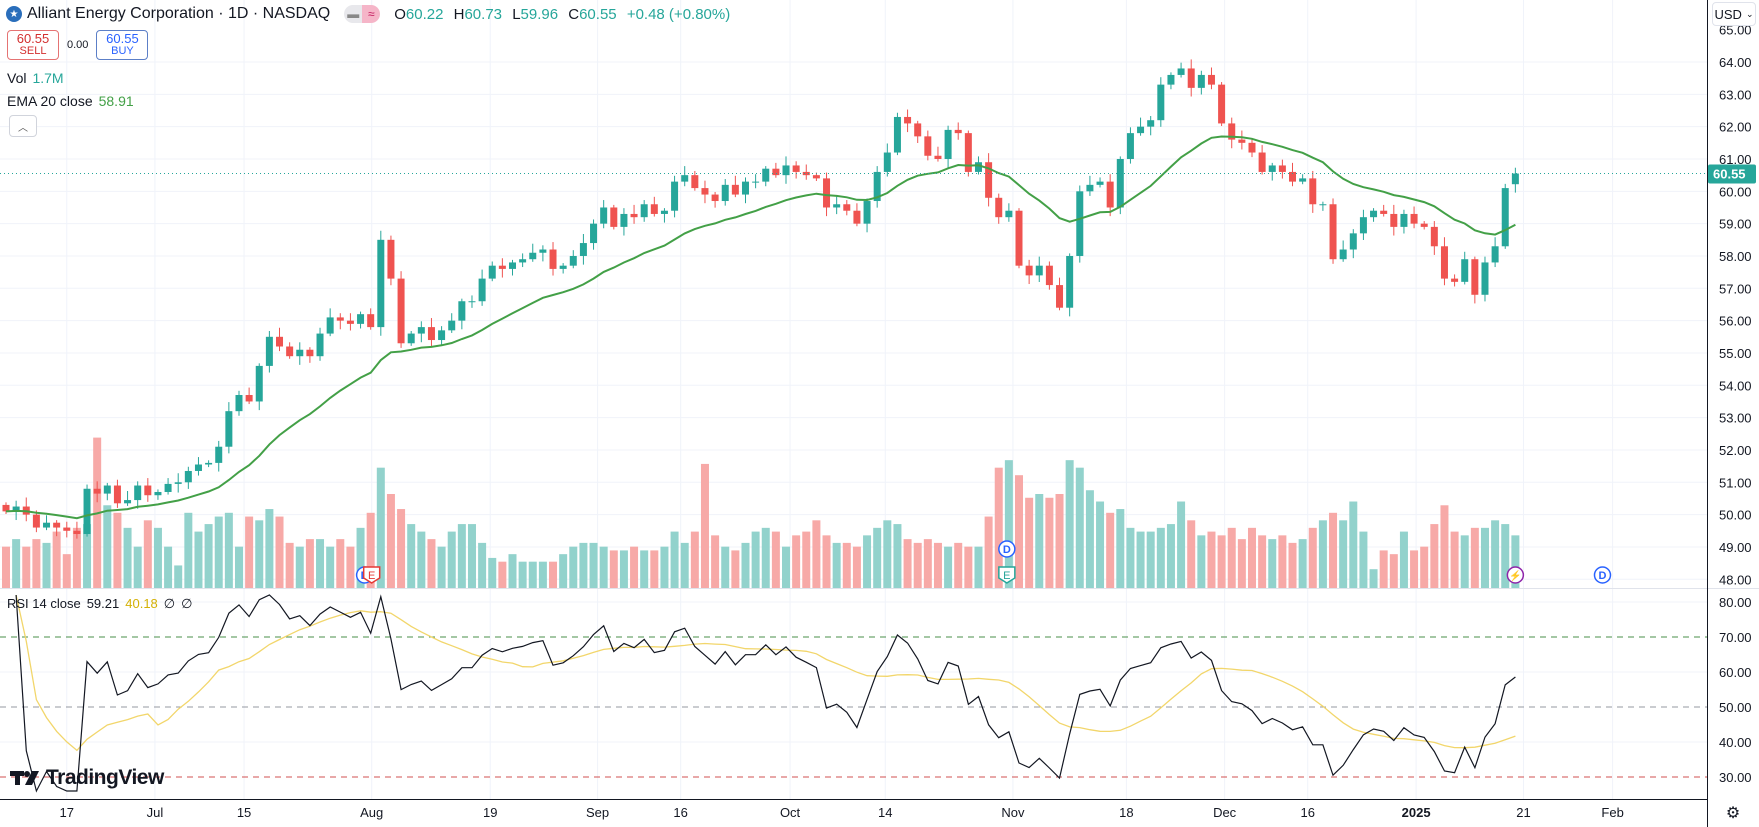  I want to click on price-tick-label: 55.00, so click(1735, 353).